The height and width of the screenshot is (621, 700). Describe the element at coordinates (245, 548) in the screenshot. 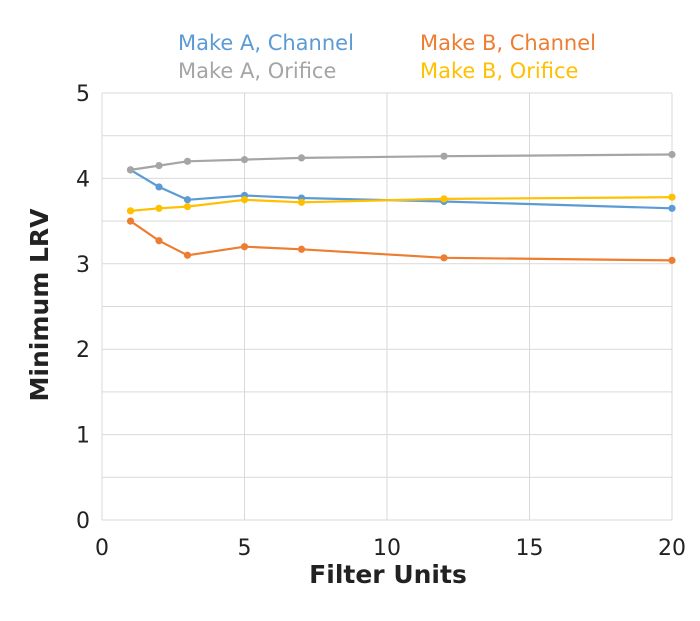

I see `x-tick-label: 5` at that location.